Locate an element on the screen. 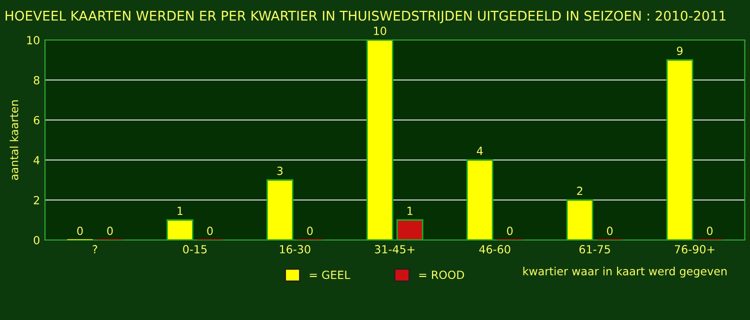 The height and width of the screenshot is (320, 750). data-label: 3 is located at coordinates (280, 171).